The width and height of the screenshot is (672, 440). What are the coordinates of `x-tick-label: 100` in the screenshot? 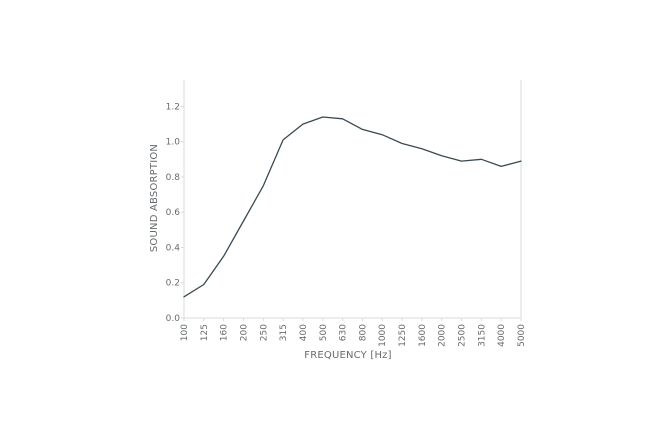 It's located at (185, 332).